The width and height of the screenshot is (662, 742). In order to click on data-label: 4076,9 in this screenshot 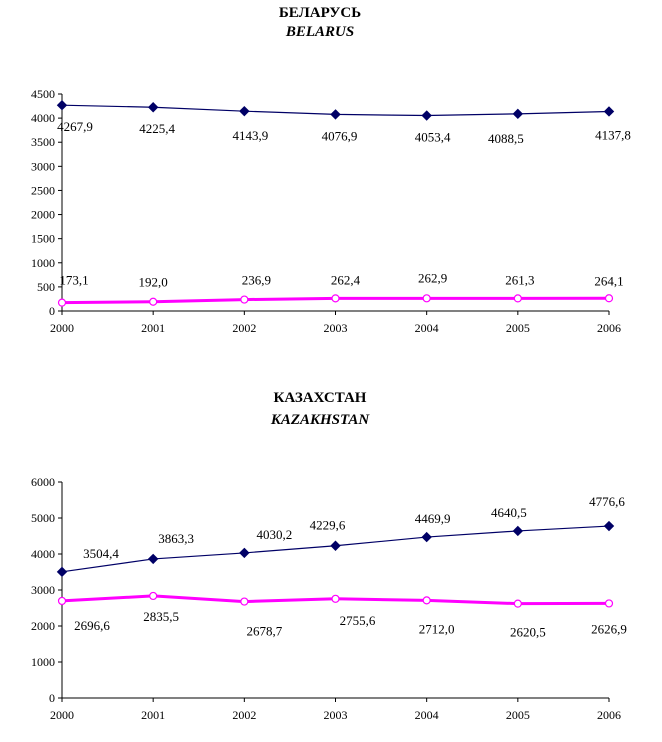, I will do `click(340, 135)`.